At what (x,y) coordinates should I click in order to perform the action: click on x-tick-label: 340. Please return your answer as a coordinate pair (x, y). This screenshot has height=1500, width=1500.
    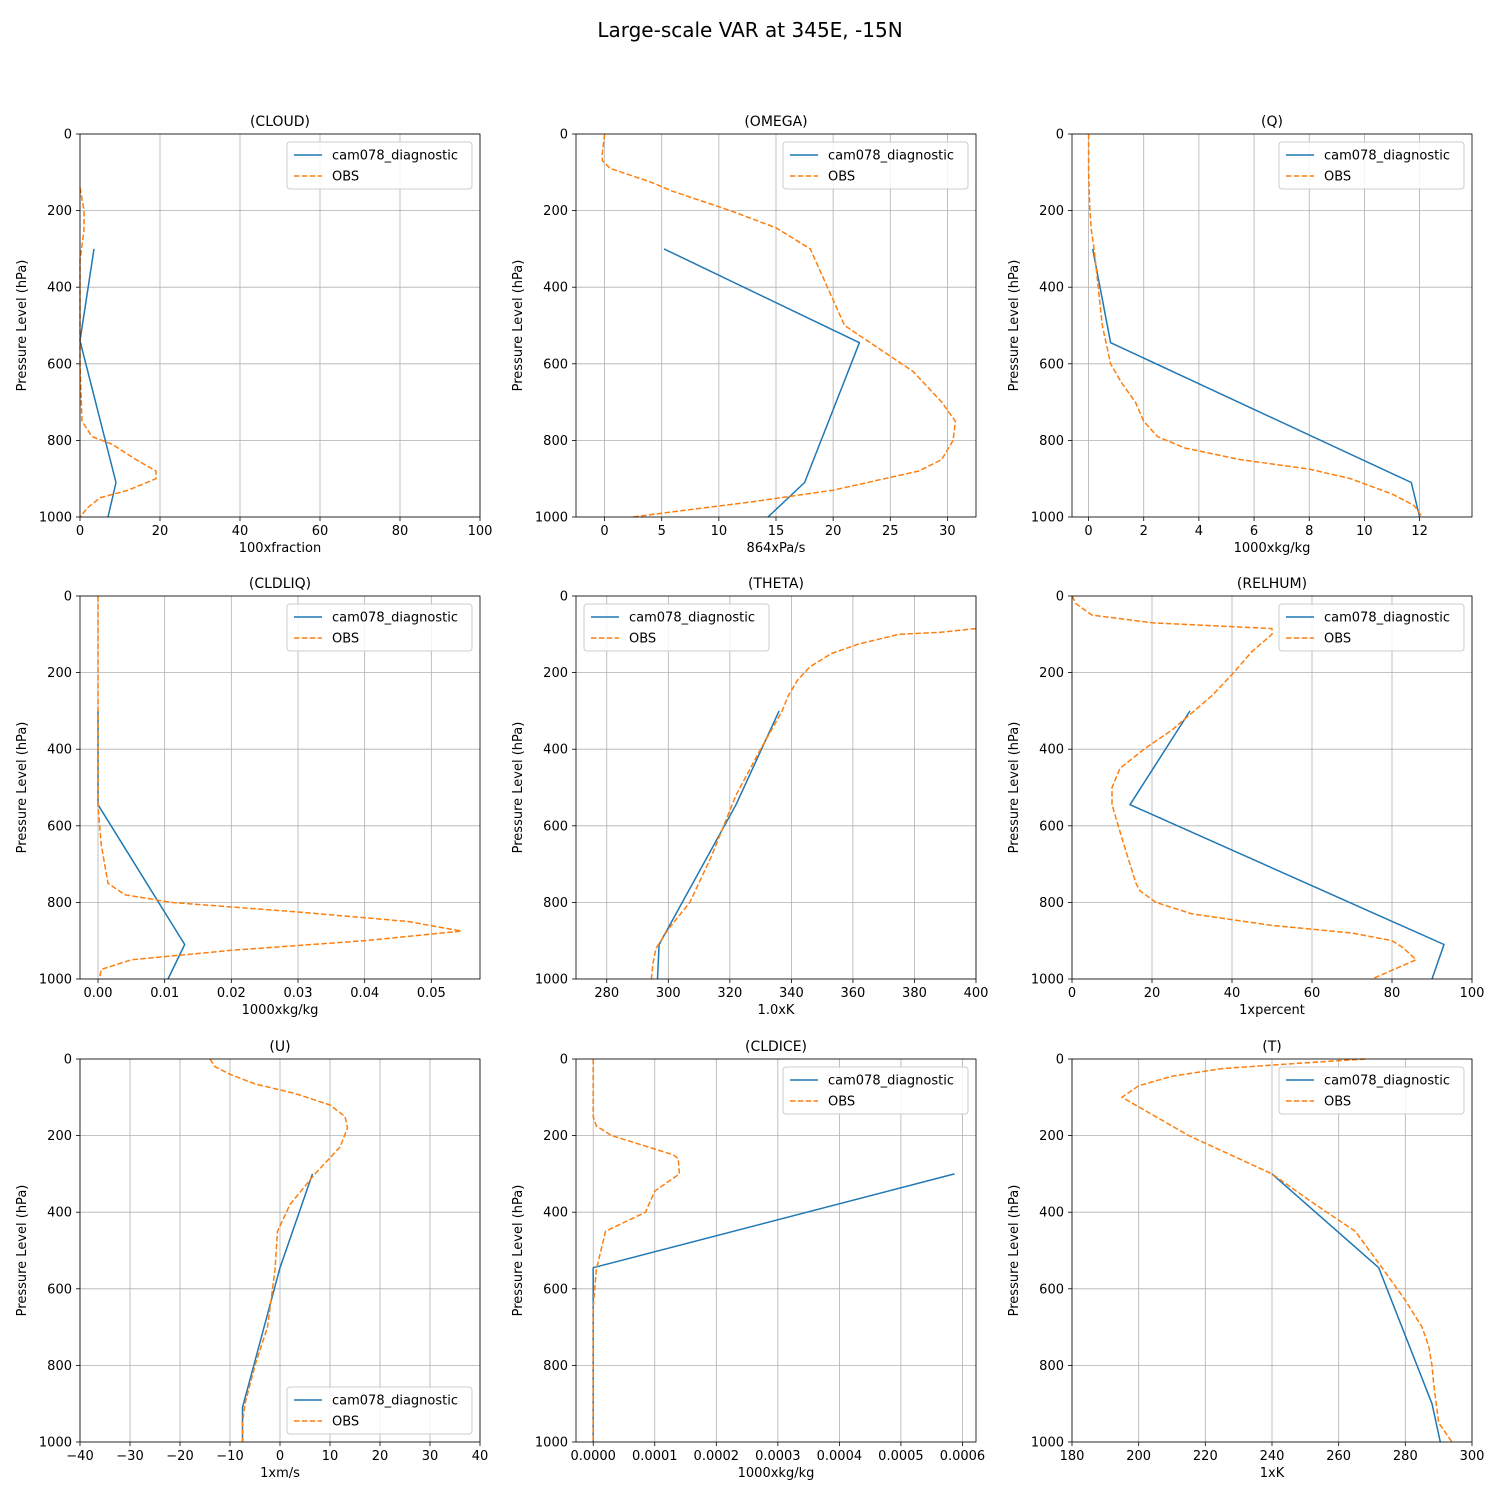
    Looking at the image, I should click on (791, 993).